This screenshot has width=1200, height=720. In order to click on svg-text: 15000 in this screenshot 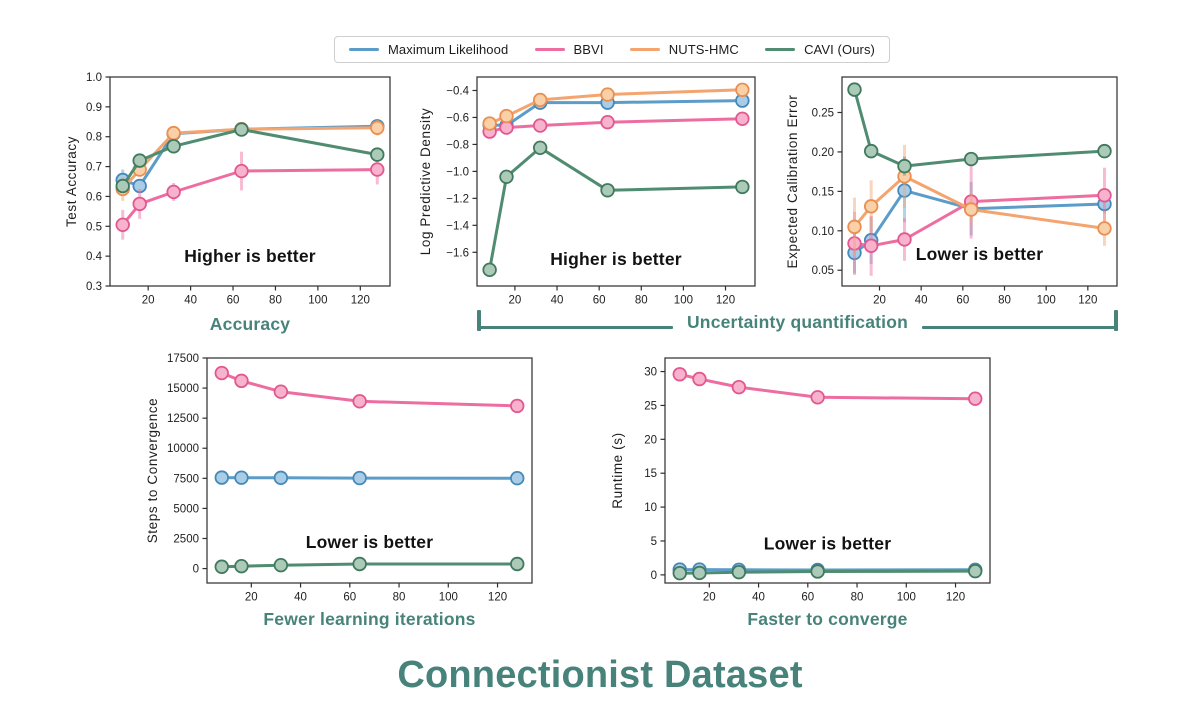, I will do `click(183, 389)`.